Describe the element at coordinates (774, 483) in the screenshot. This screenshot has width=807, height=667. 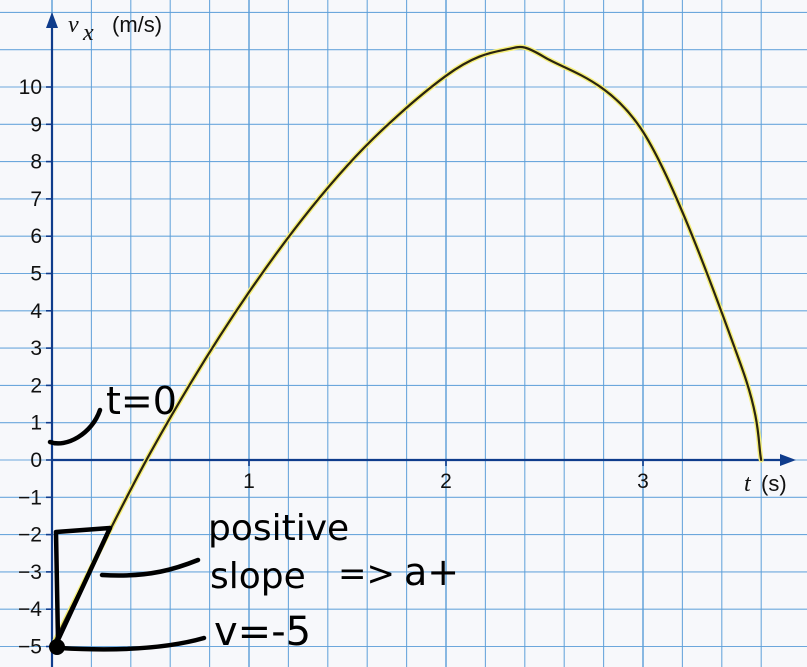
I see `x-axis-unit: (s)` at that location.